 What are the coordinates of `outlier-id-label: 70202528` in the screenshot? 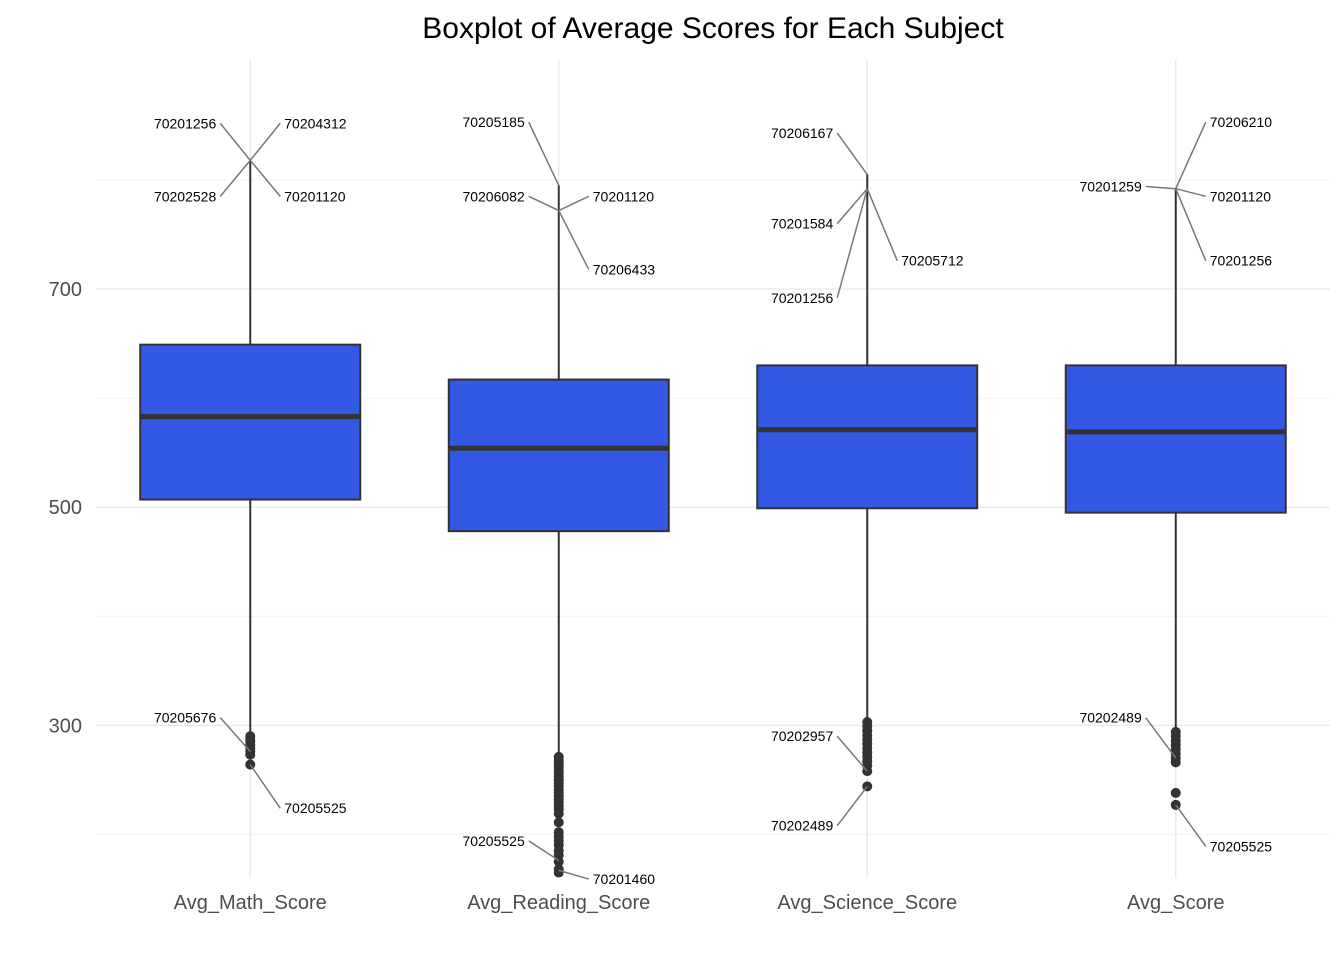 It's located at (185, 196).